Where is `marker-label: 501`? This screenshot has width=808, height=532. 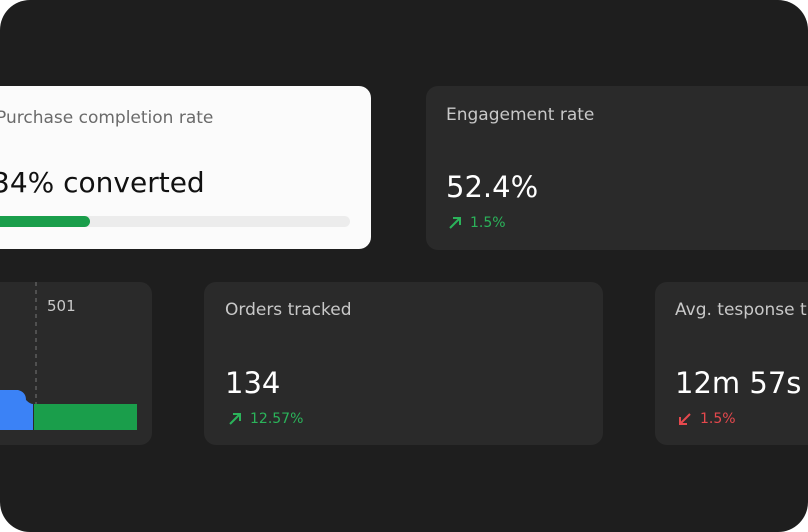 marker-label: 501 is located at coordinates (61, 306).